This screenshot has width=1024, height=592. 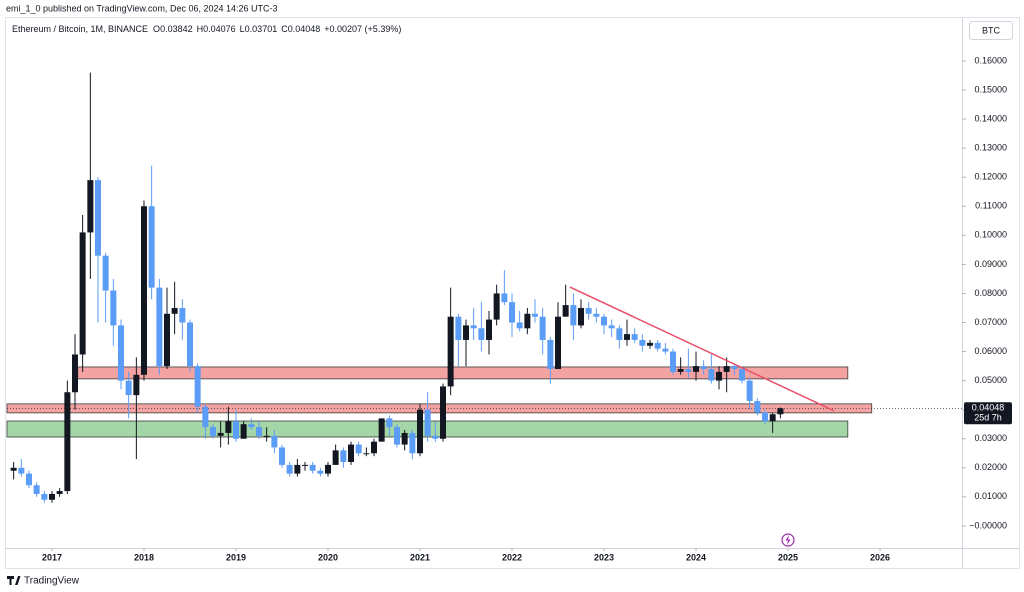 What do you see at coordinates (788, 540) in the screenshot?
I see `lightning-icon` at bounding box center [788, 540].